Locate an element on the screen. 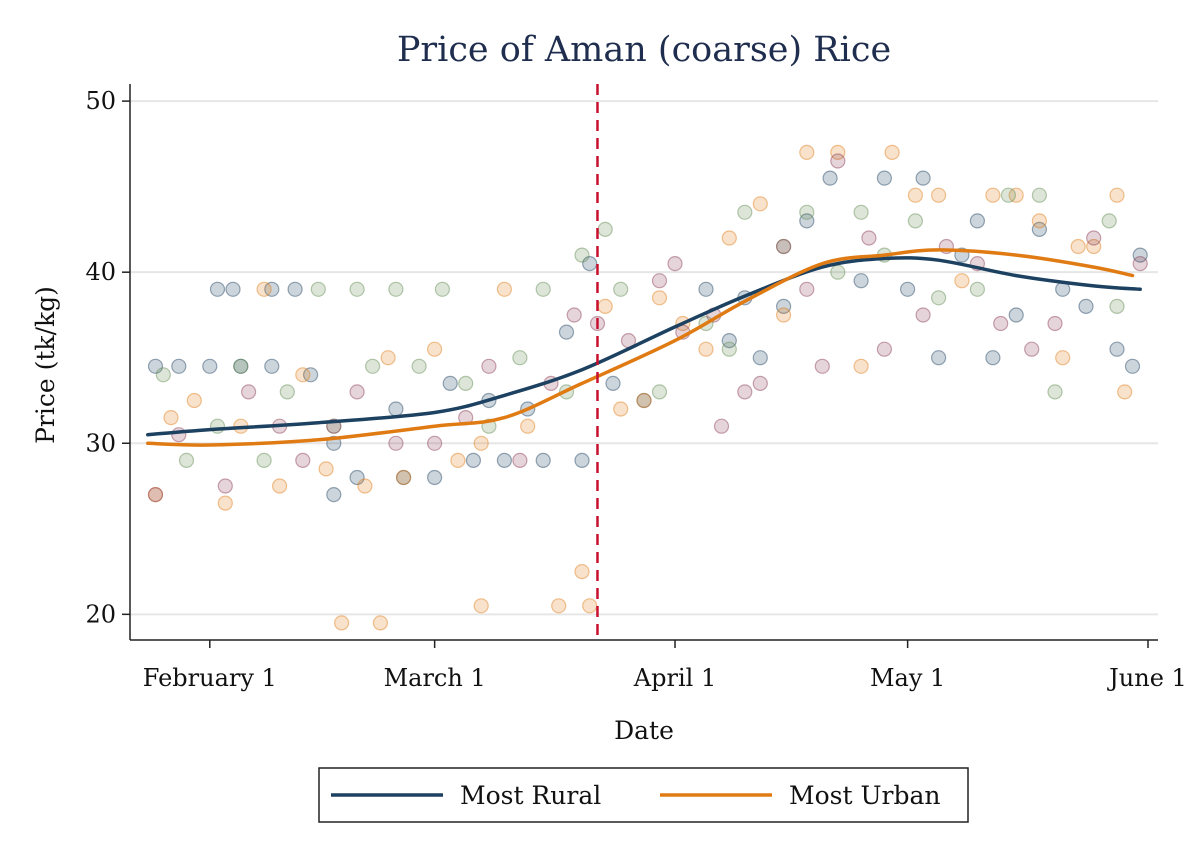 The width and height of the screenshot is (1188, 864). chart-title: Price of Aman (coarse) Rice is located at coordinates (644, 50).